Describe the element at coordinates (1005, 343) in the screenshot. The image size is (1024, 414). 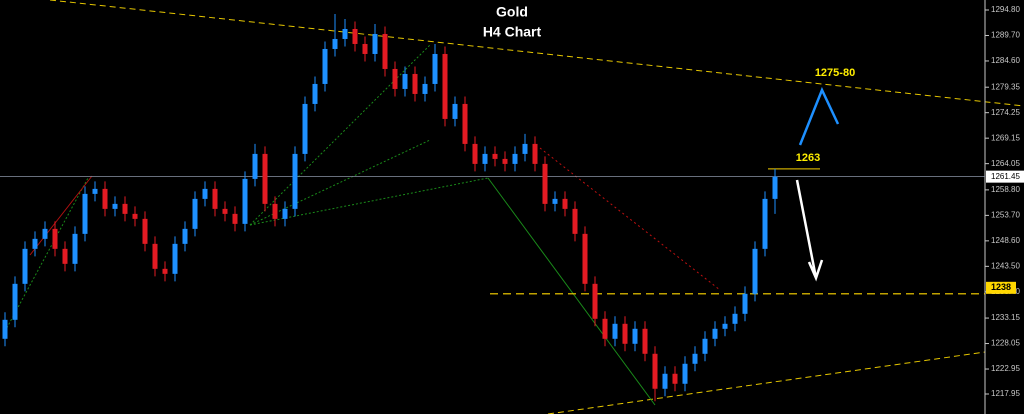
I see `y-tick-label: 1228.05` at that location.